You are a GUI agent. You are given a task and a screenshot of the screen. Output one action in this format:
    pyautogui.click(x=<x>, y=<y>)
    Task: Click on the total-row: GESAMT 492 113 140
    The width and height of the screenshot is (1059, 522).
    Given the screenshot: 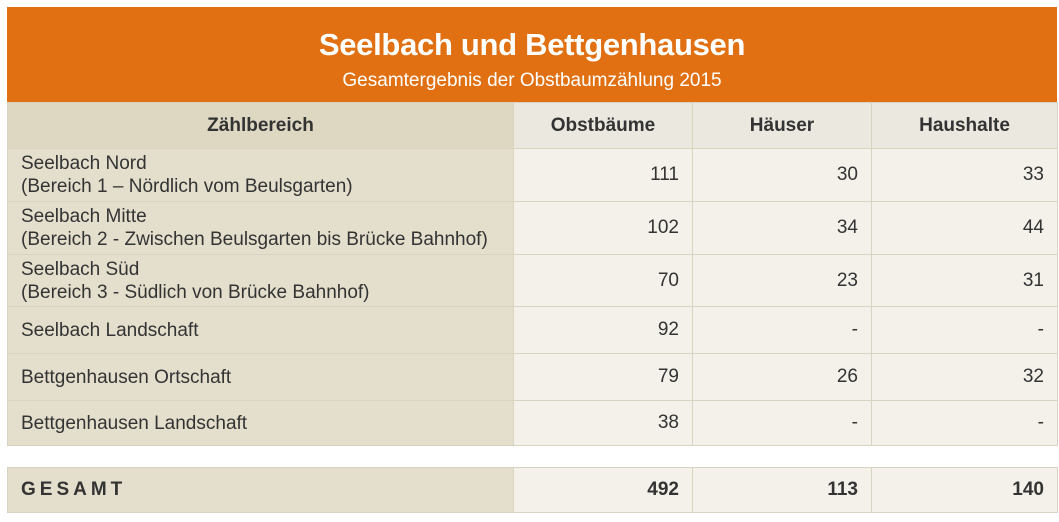 What is the action you would take?
    pyautogui.click(x=532, y=490)
    